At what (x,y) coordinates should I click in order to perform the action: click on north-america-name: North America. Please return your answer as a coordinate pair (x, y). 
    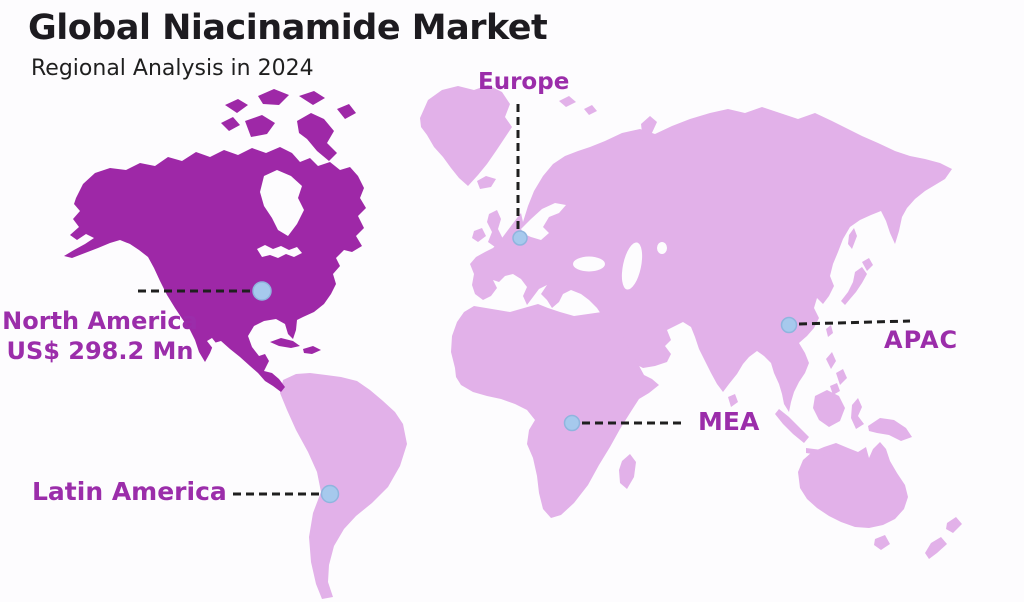
    Looking at the image, I should click on (100, 321).